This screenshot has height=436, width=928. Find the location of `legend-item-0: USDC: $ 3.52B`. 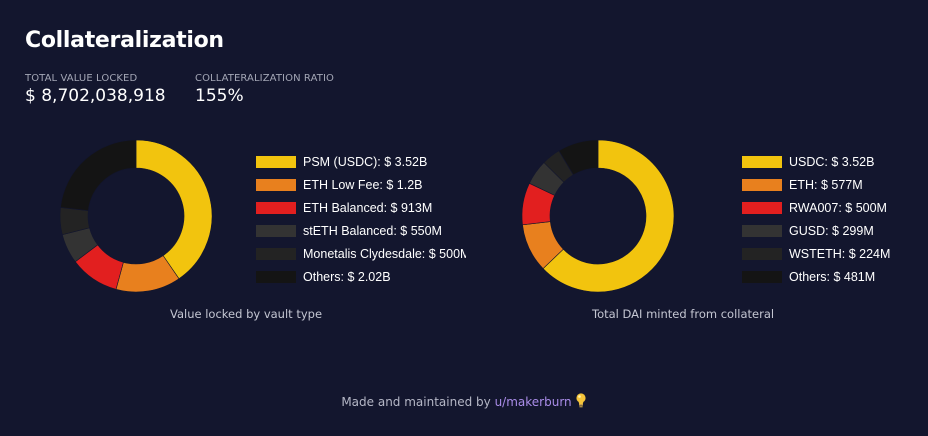

legend-item-0: USDC: $ 3.52B is located at coordinates (835, 161).